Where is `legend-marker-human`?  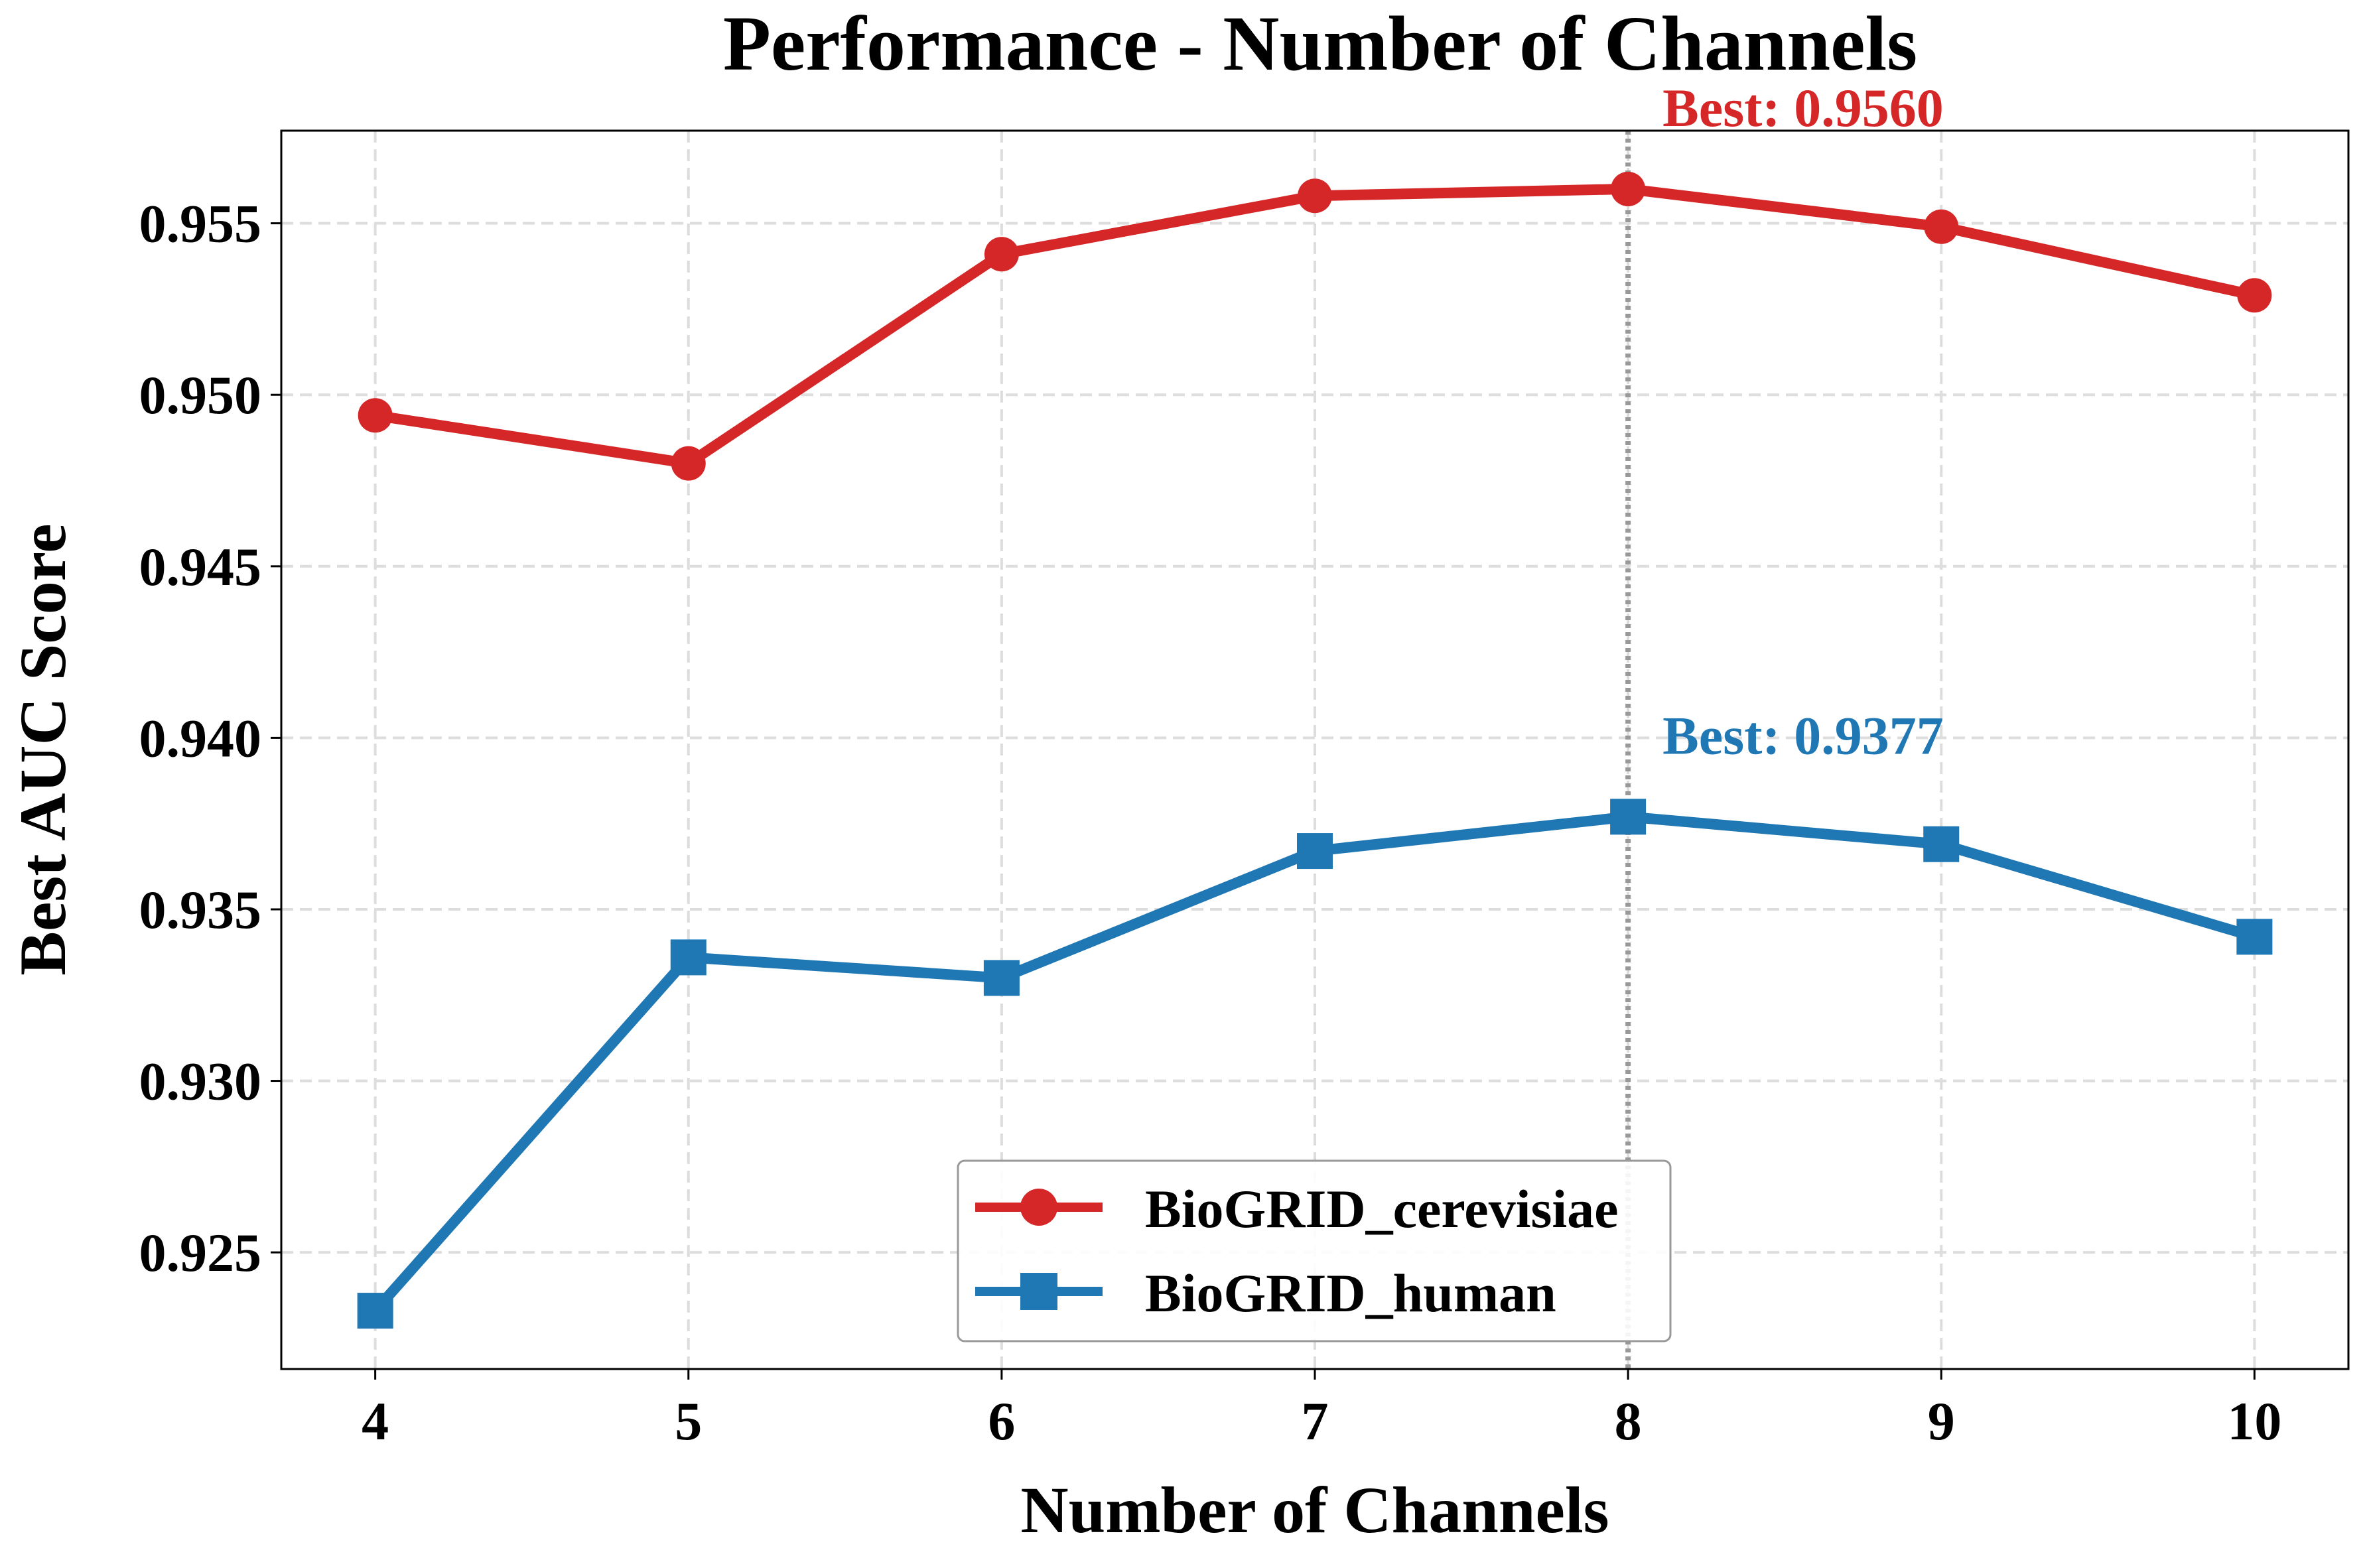
legend-marker-human is located at coordinates (1038, 1292).